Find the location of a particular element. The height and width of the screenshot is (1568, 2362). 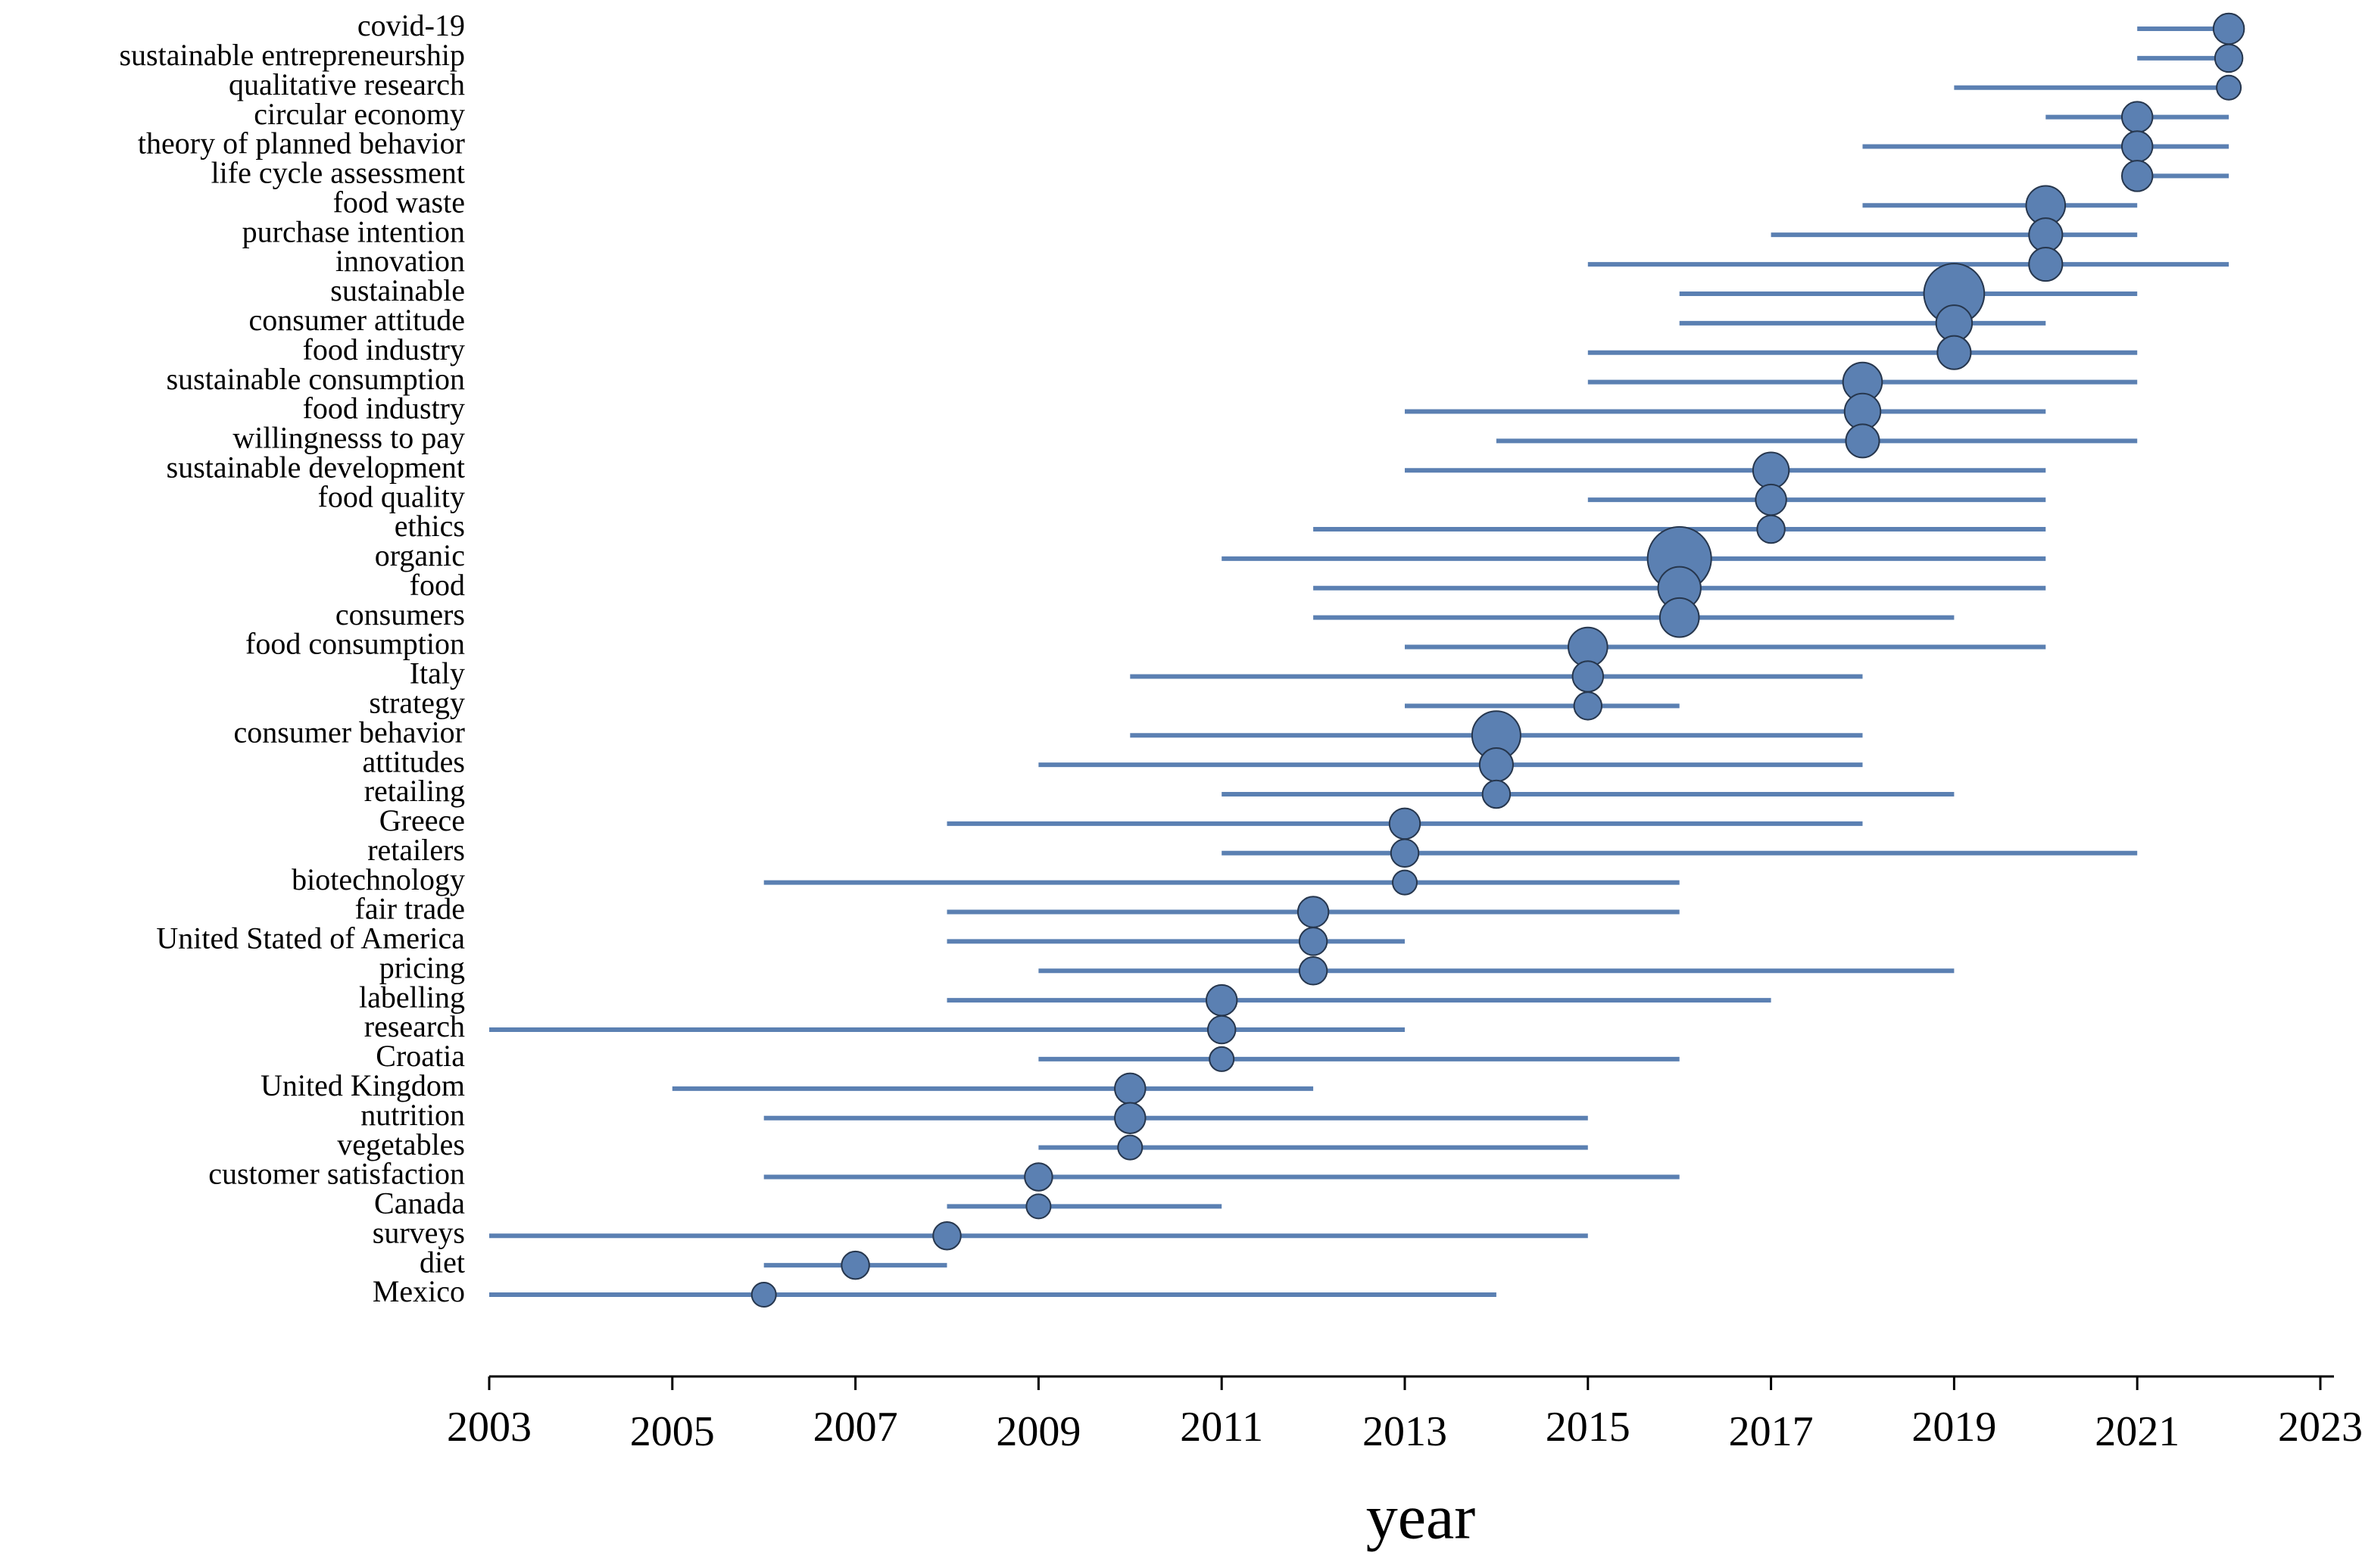

x-tick-label: 2017 is located at coordinates (1771, 1431).